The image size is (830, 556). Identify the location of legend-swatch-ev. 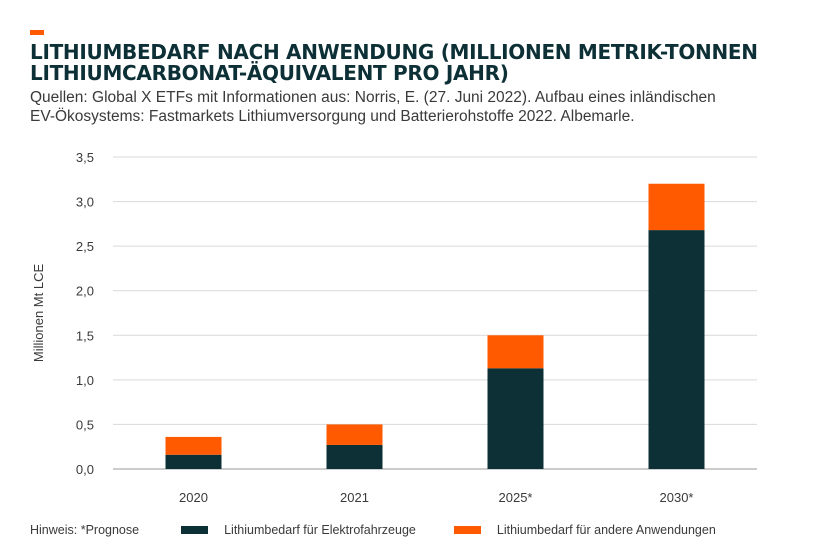
(195, 530).